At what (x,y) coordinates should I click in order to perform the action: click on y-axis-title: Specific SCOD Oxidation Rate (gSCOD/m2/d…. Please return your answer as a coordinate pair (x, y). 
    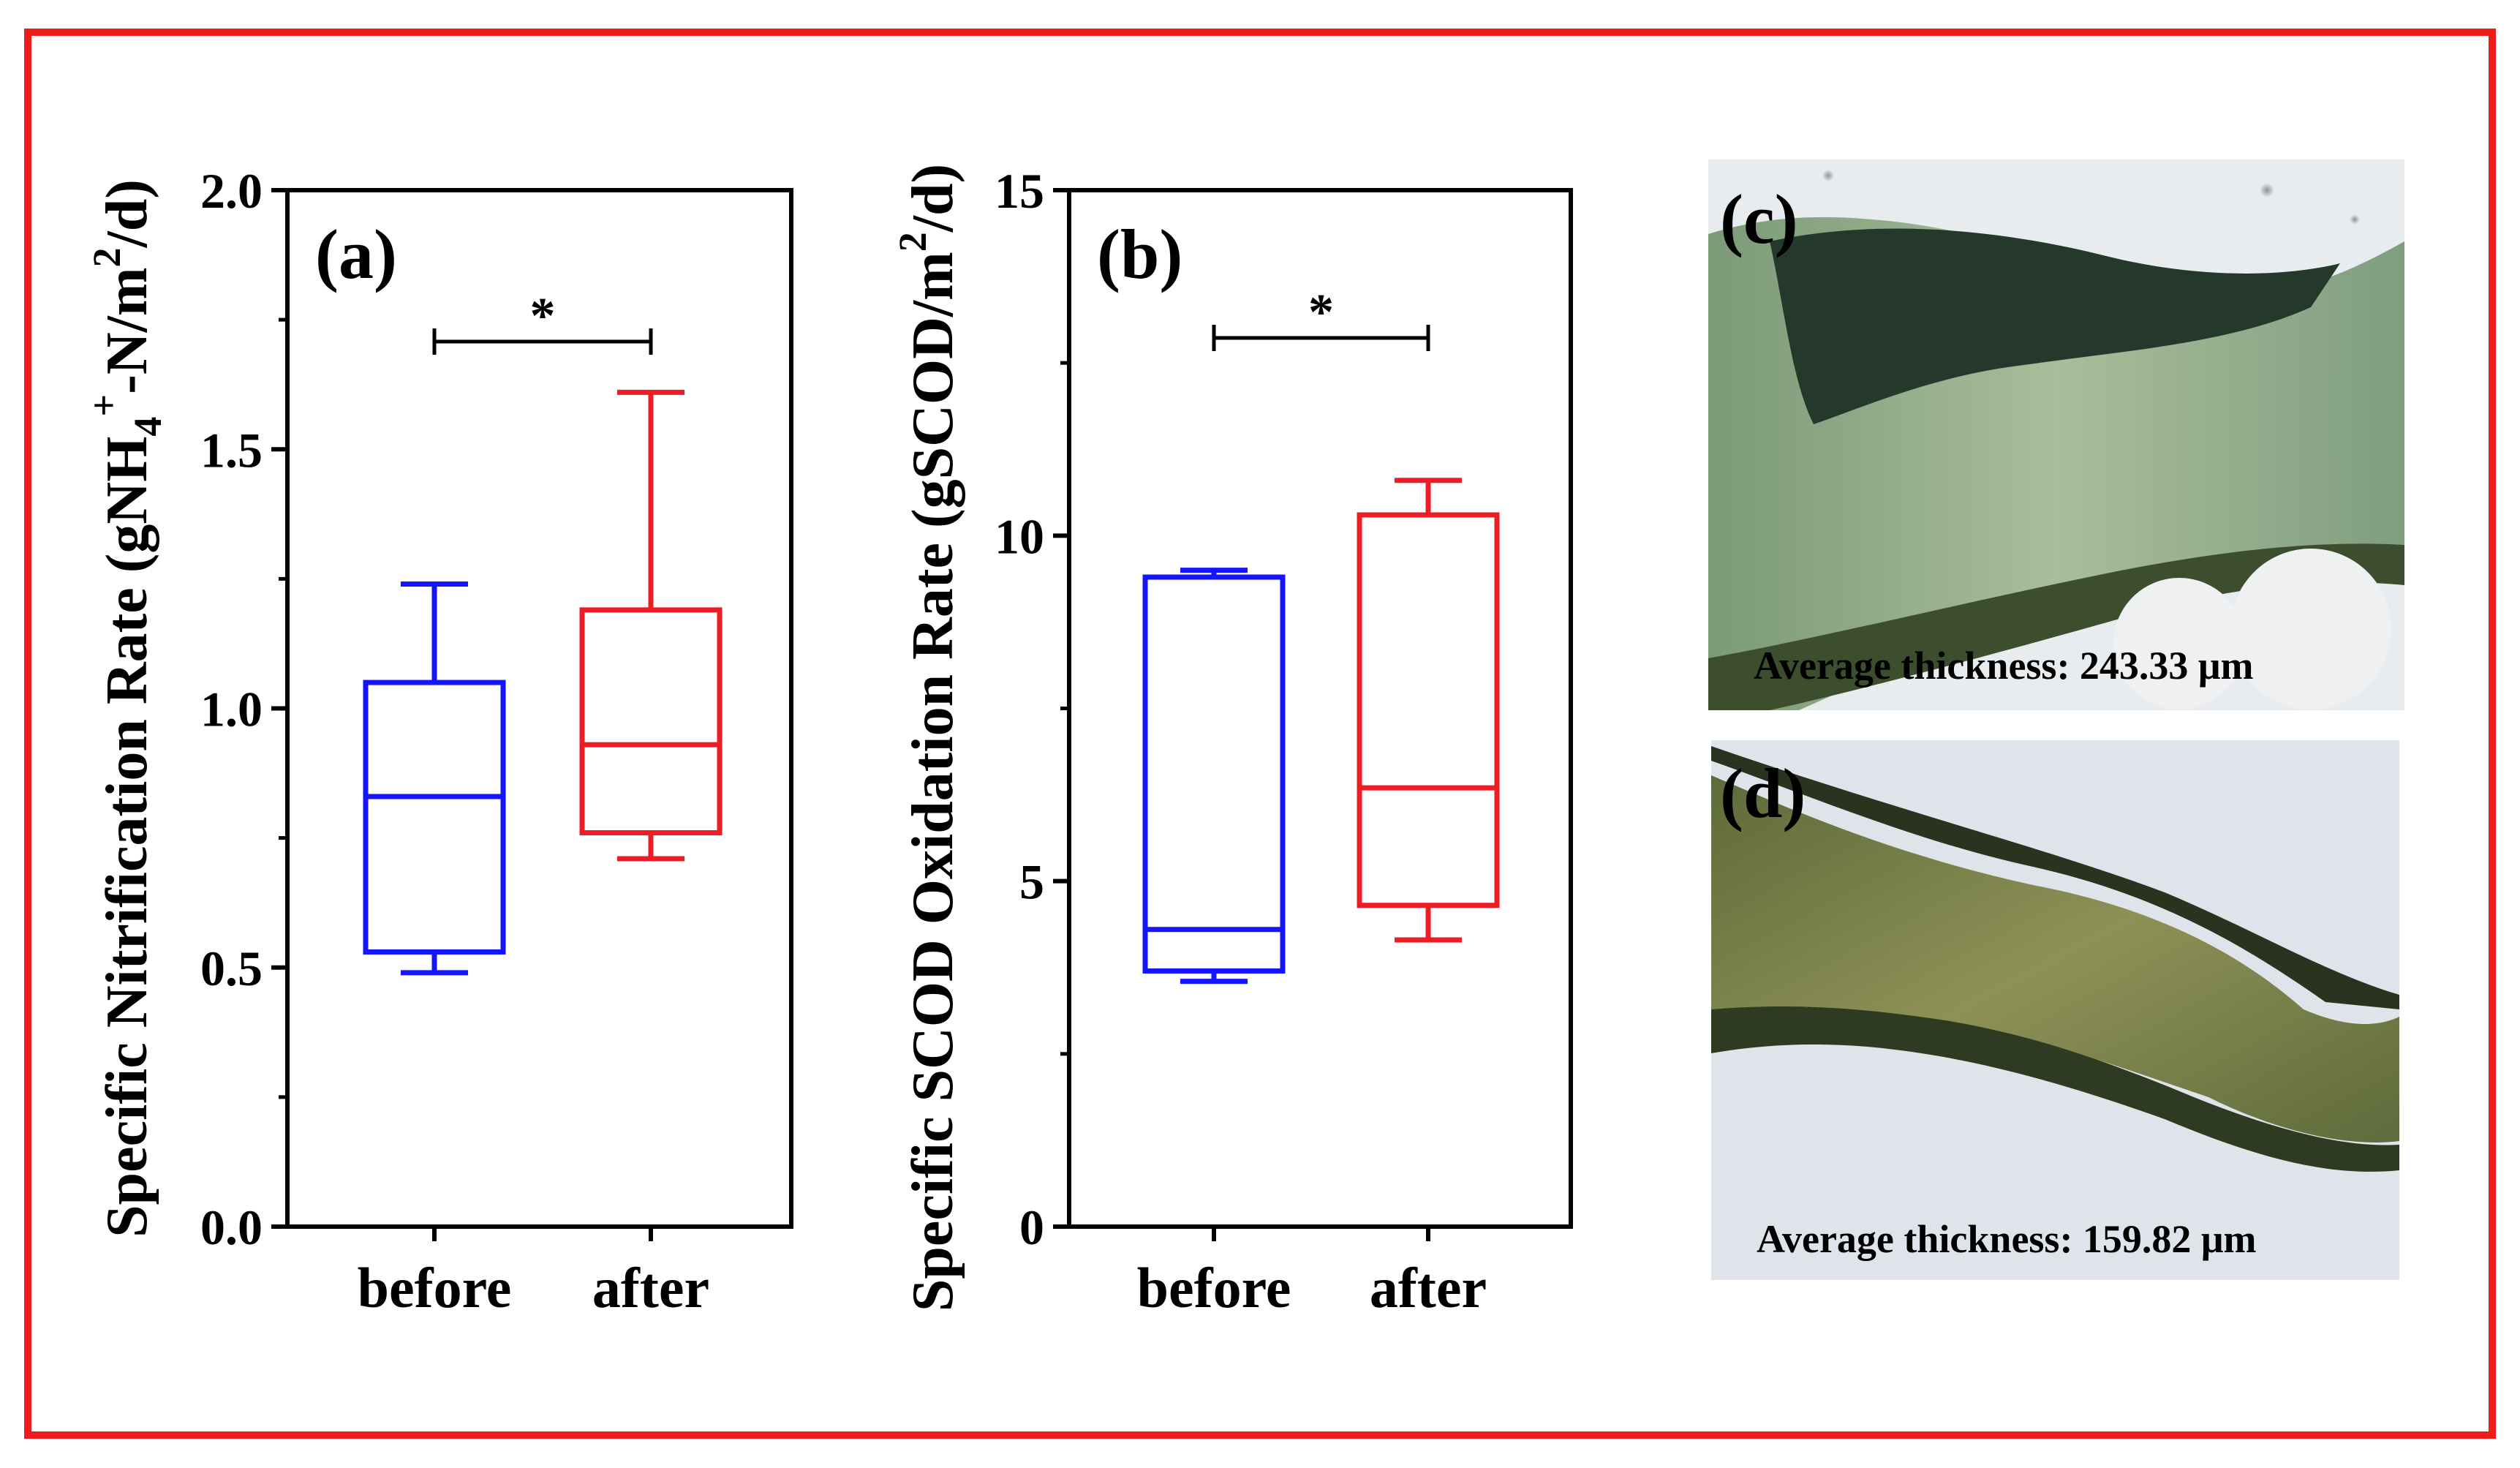
    Looking at the image, I should click on (928, 737).